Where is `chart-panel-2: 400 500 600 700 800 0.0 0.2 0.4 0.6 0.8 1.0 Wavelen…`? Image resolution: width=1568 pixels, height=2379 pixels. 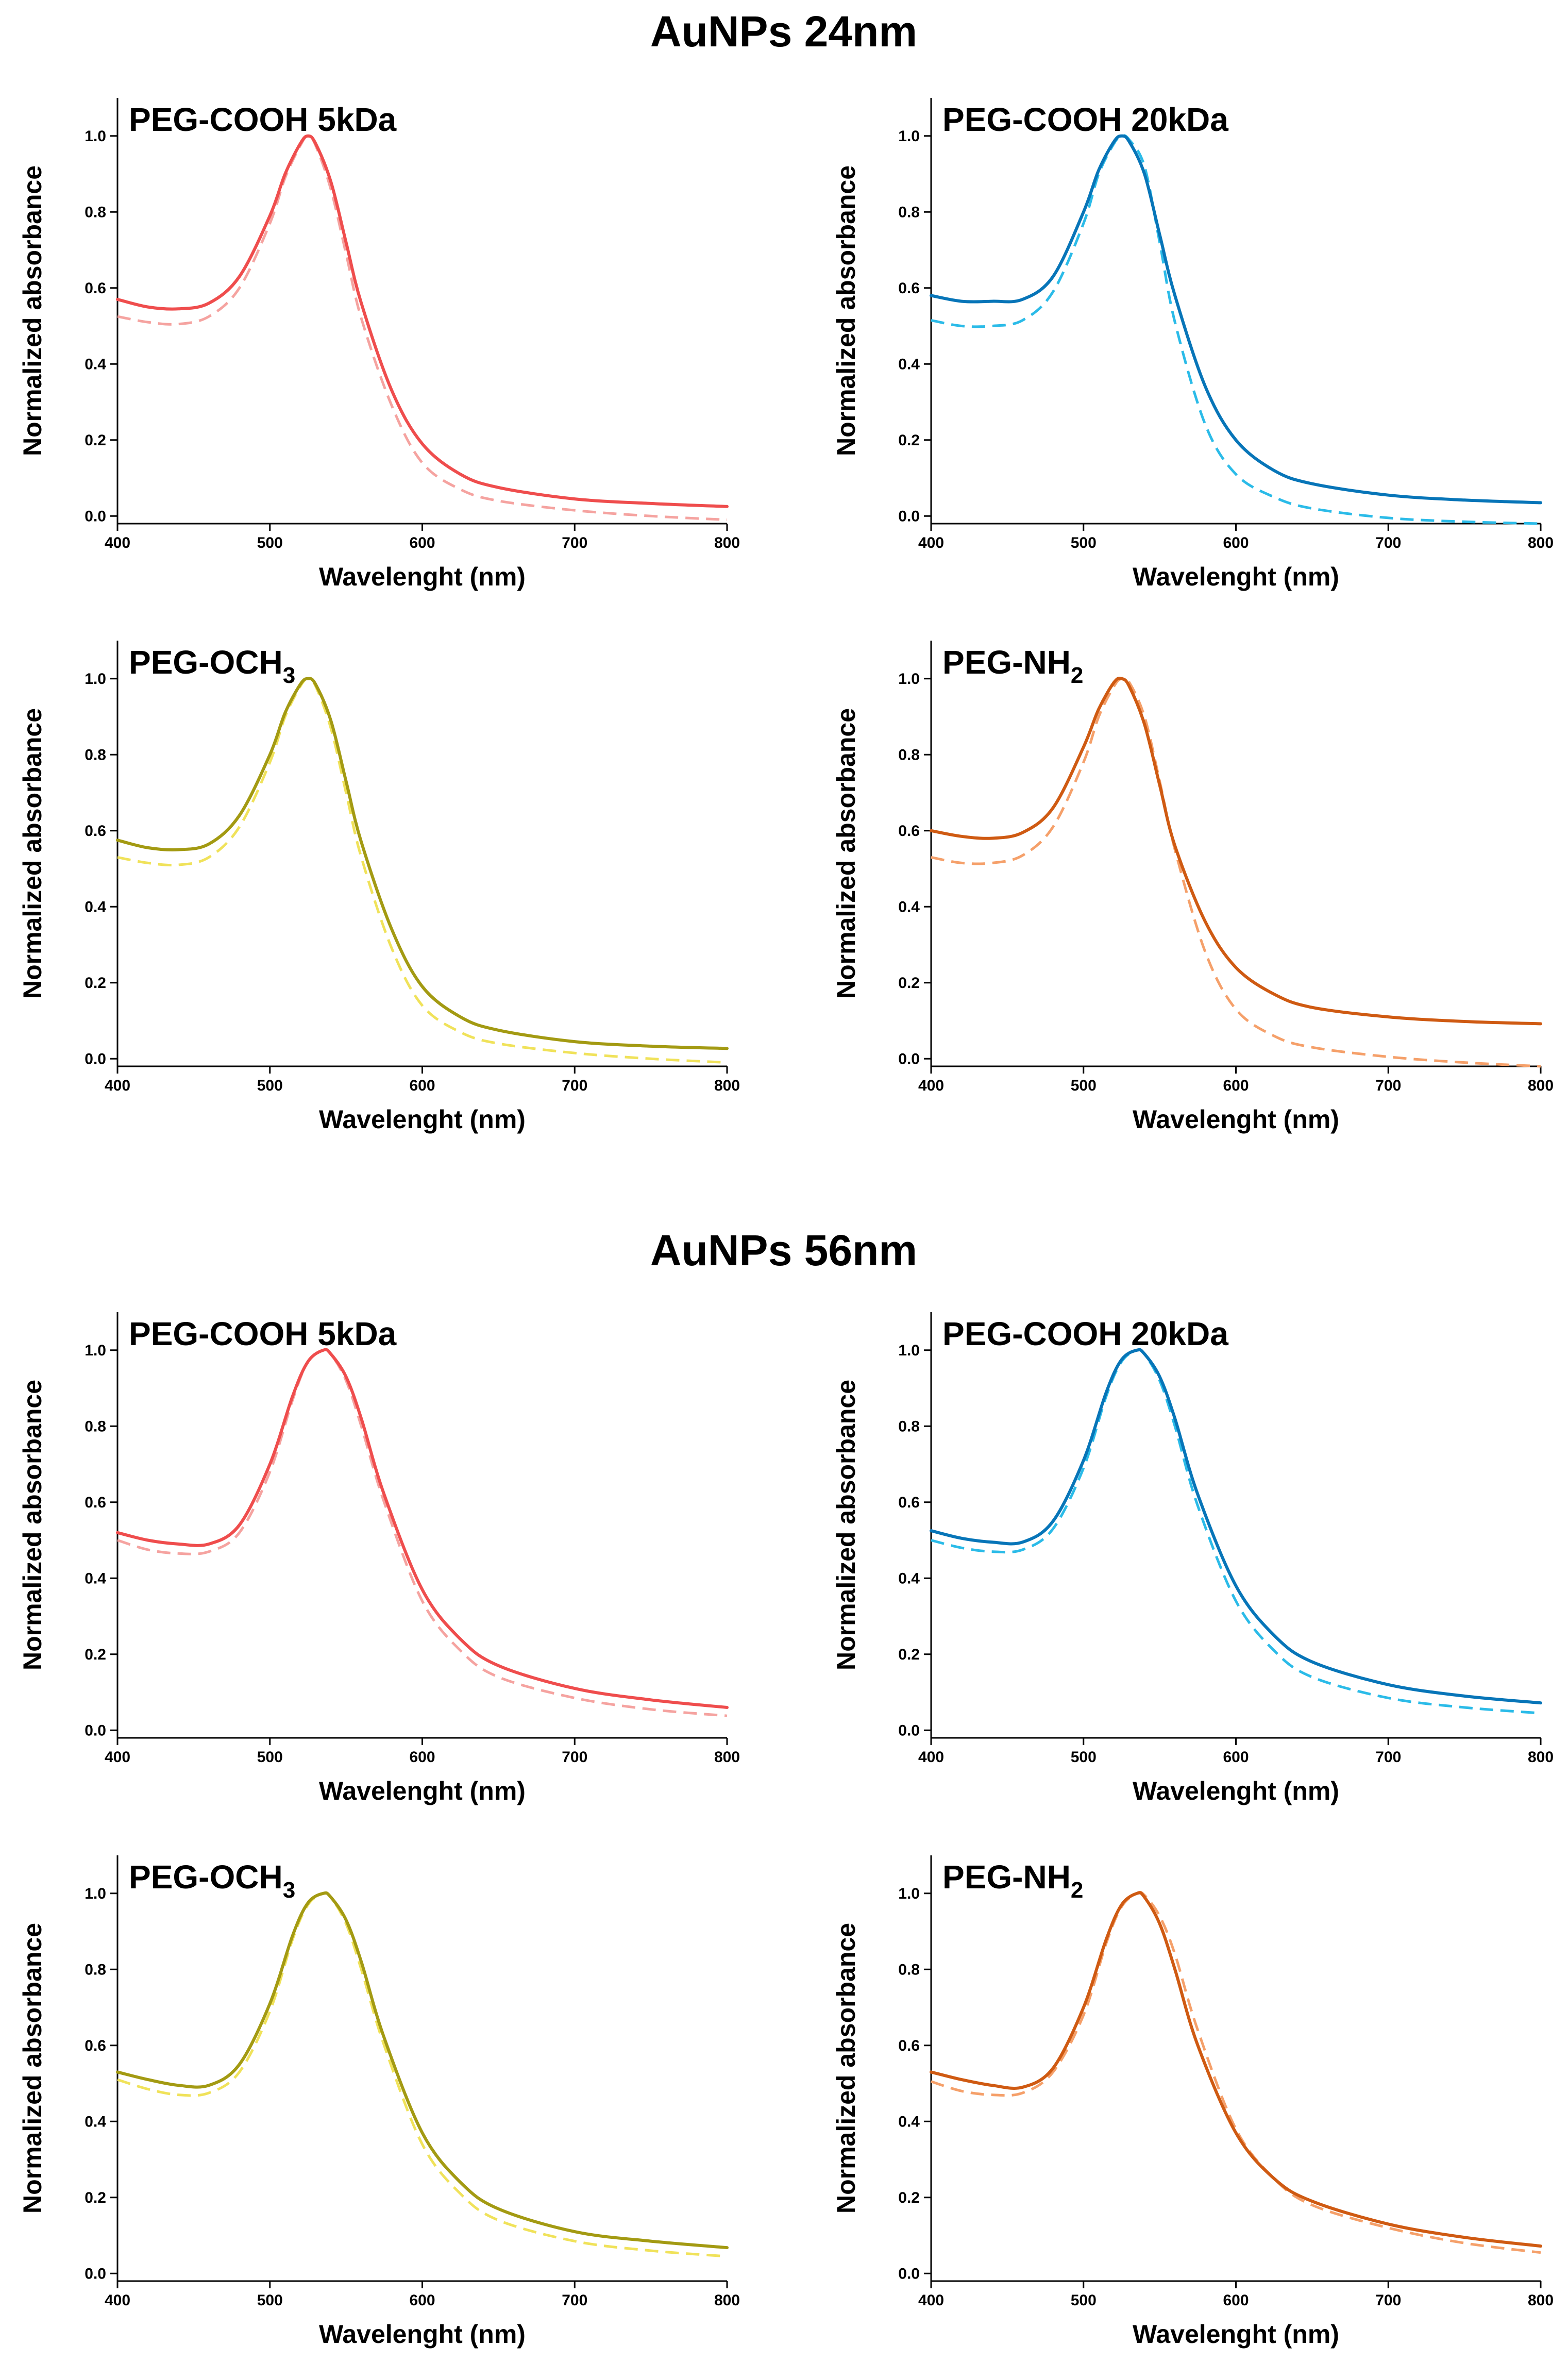
chart-panel-2: 400 500 600 700 800 0.0 0.2 0.4 0.6 0.8 1.0 Wavelen… is located at coordinates (379, 888).